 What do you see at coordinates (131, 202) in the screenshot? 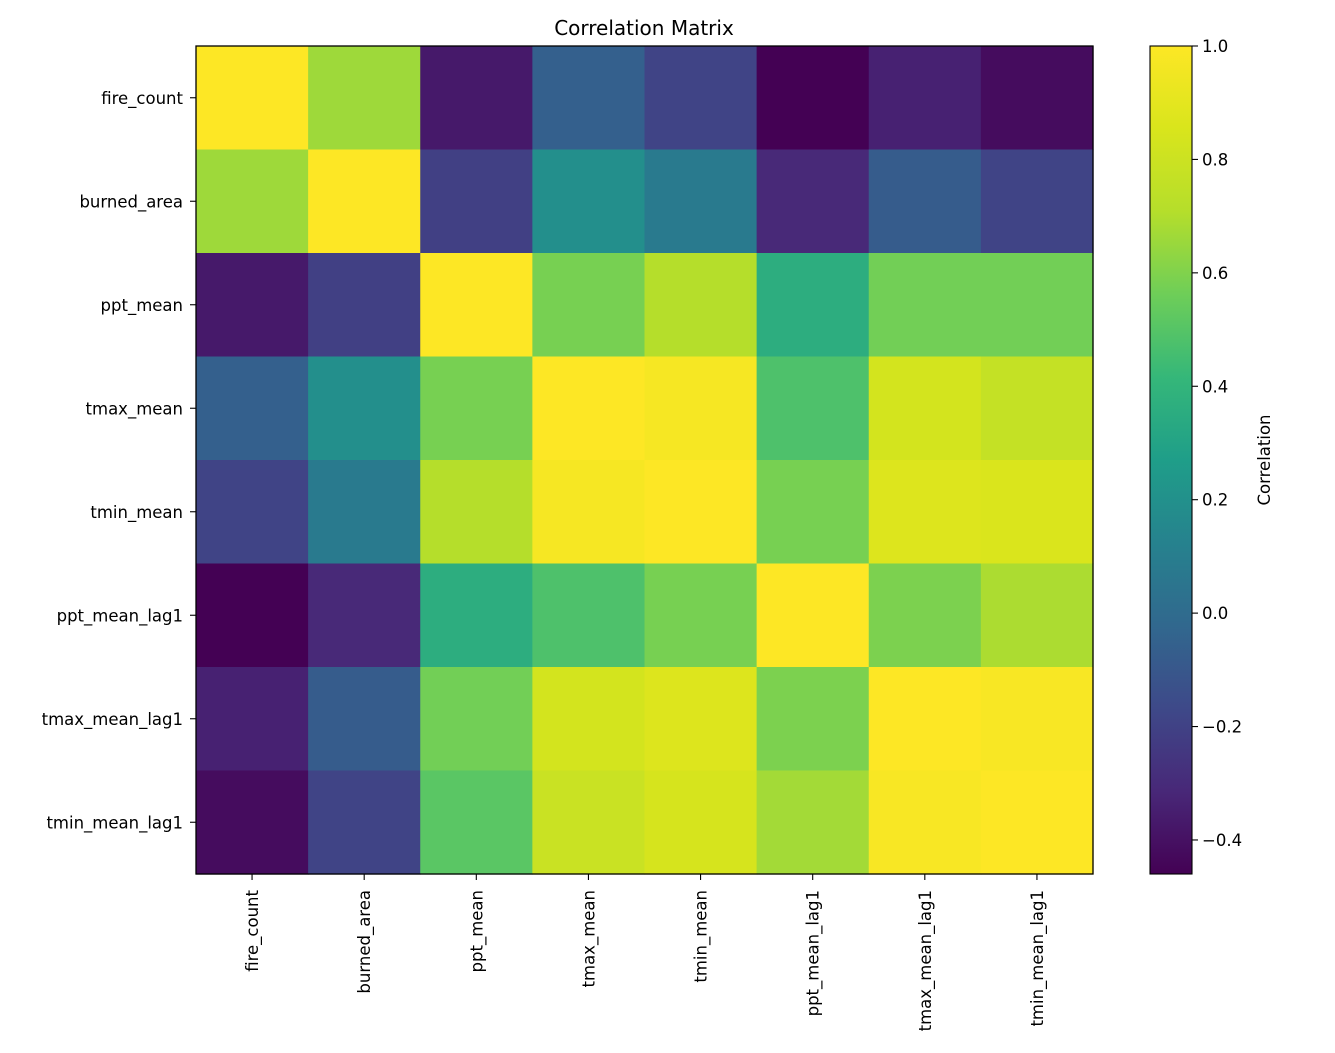
I see `y-tick-label: burned_area` at bounding box center [131, 202].